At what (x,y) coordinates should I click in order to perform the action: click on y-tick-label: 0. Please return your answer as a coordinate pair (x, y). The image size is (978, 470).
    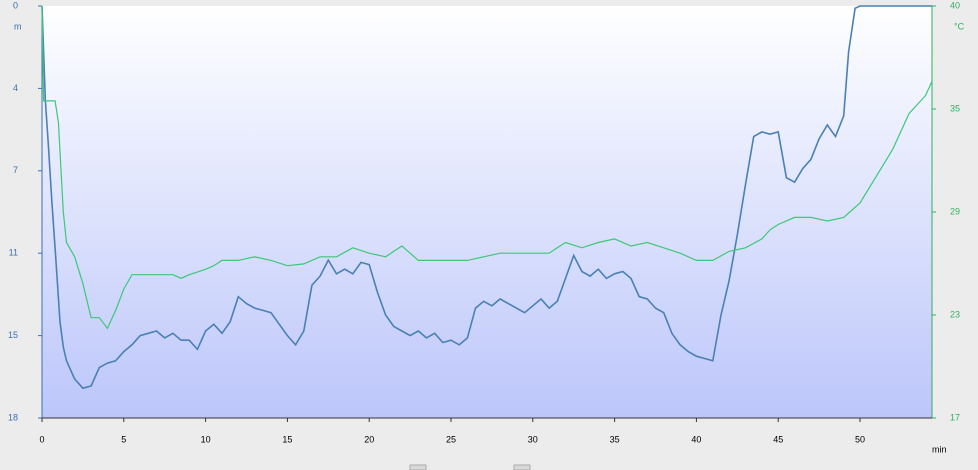
    Looking at the image, I should click on (15, 5).